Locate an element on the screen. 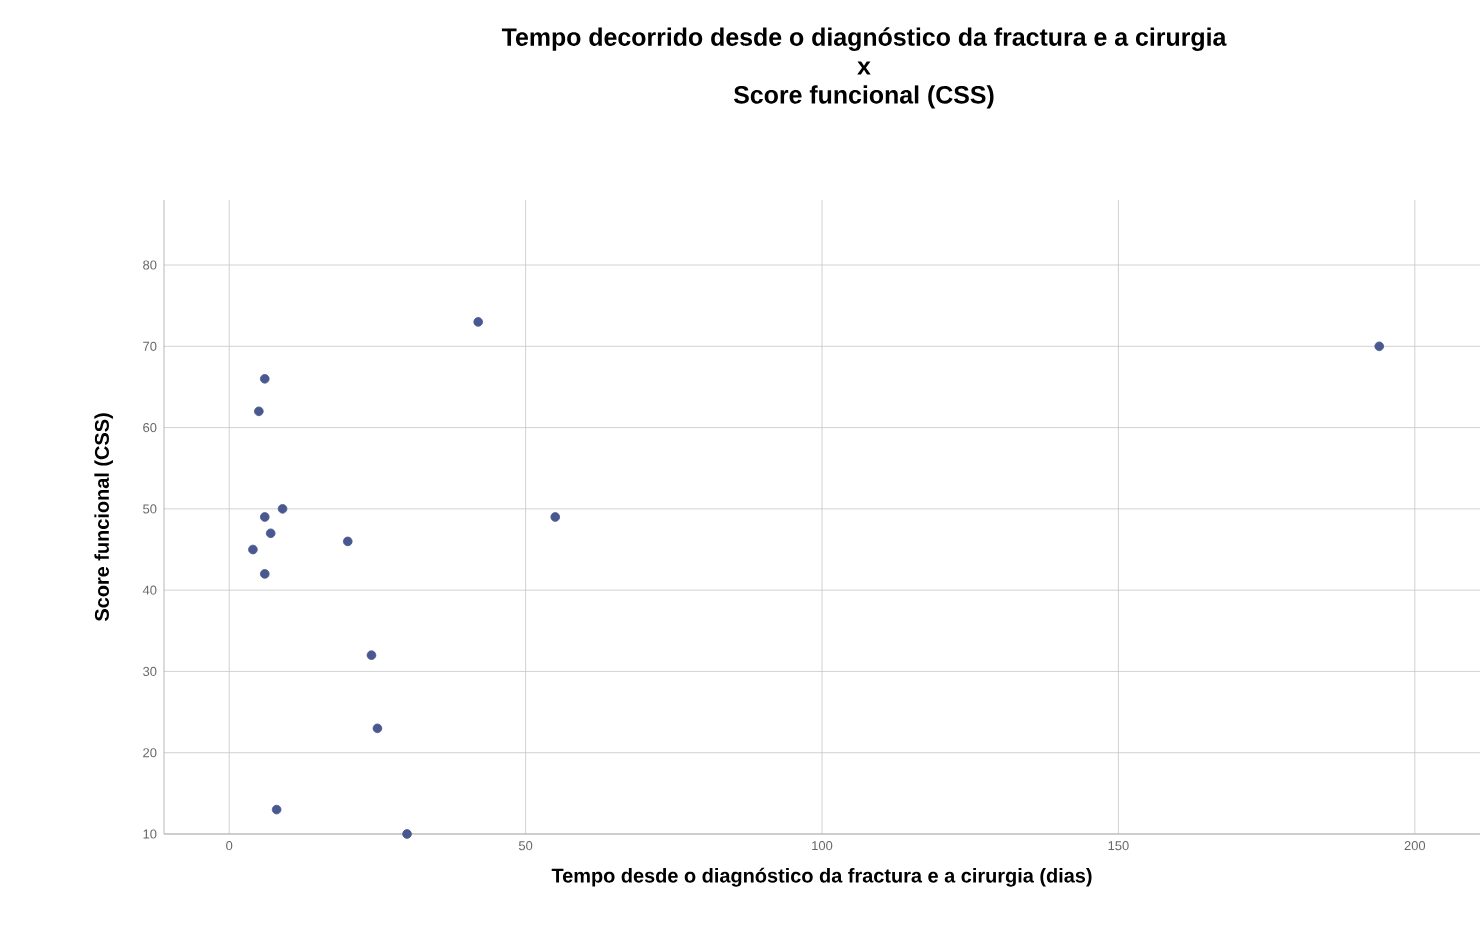 The height and width of the screenshot is (932, 1482). y-axis-title: Score funcional (CSS) is located at coordinates (103, 517).